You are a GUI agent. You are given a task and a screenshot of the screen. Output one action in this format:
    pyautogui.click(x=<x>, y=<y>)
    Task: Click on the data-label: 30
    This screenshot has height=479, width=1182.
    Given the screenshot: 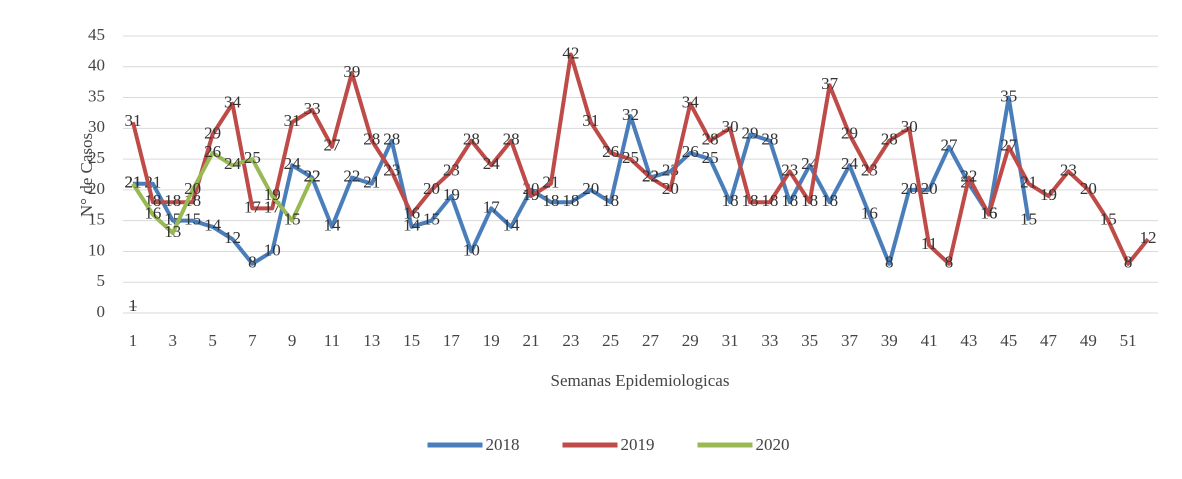 What is the action you would take?
    pyautogui.click(x=730, y=126)
    